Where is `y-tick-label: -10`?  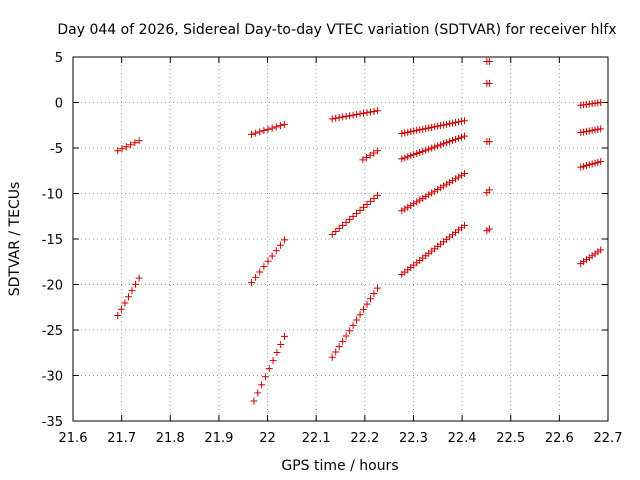
y-tick-label: -10 is located at coordinates (52, 195).